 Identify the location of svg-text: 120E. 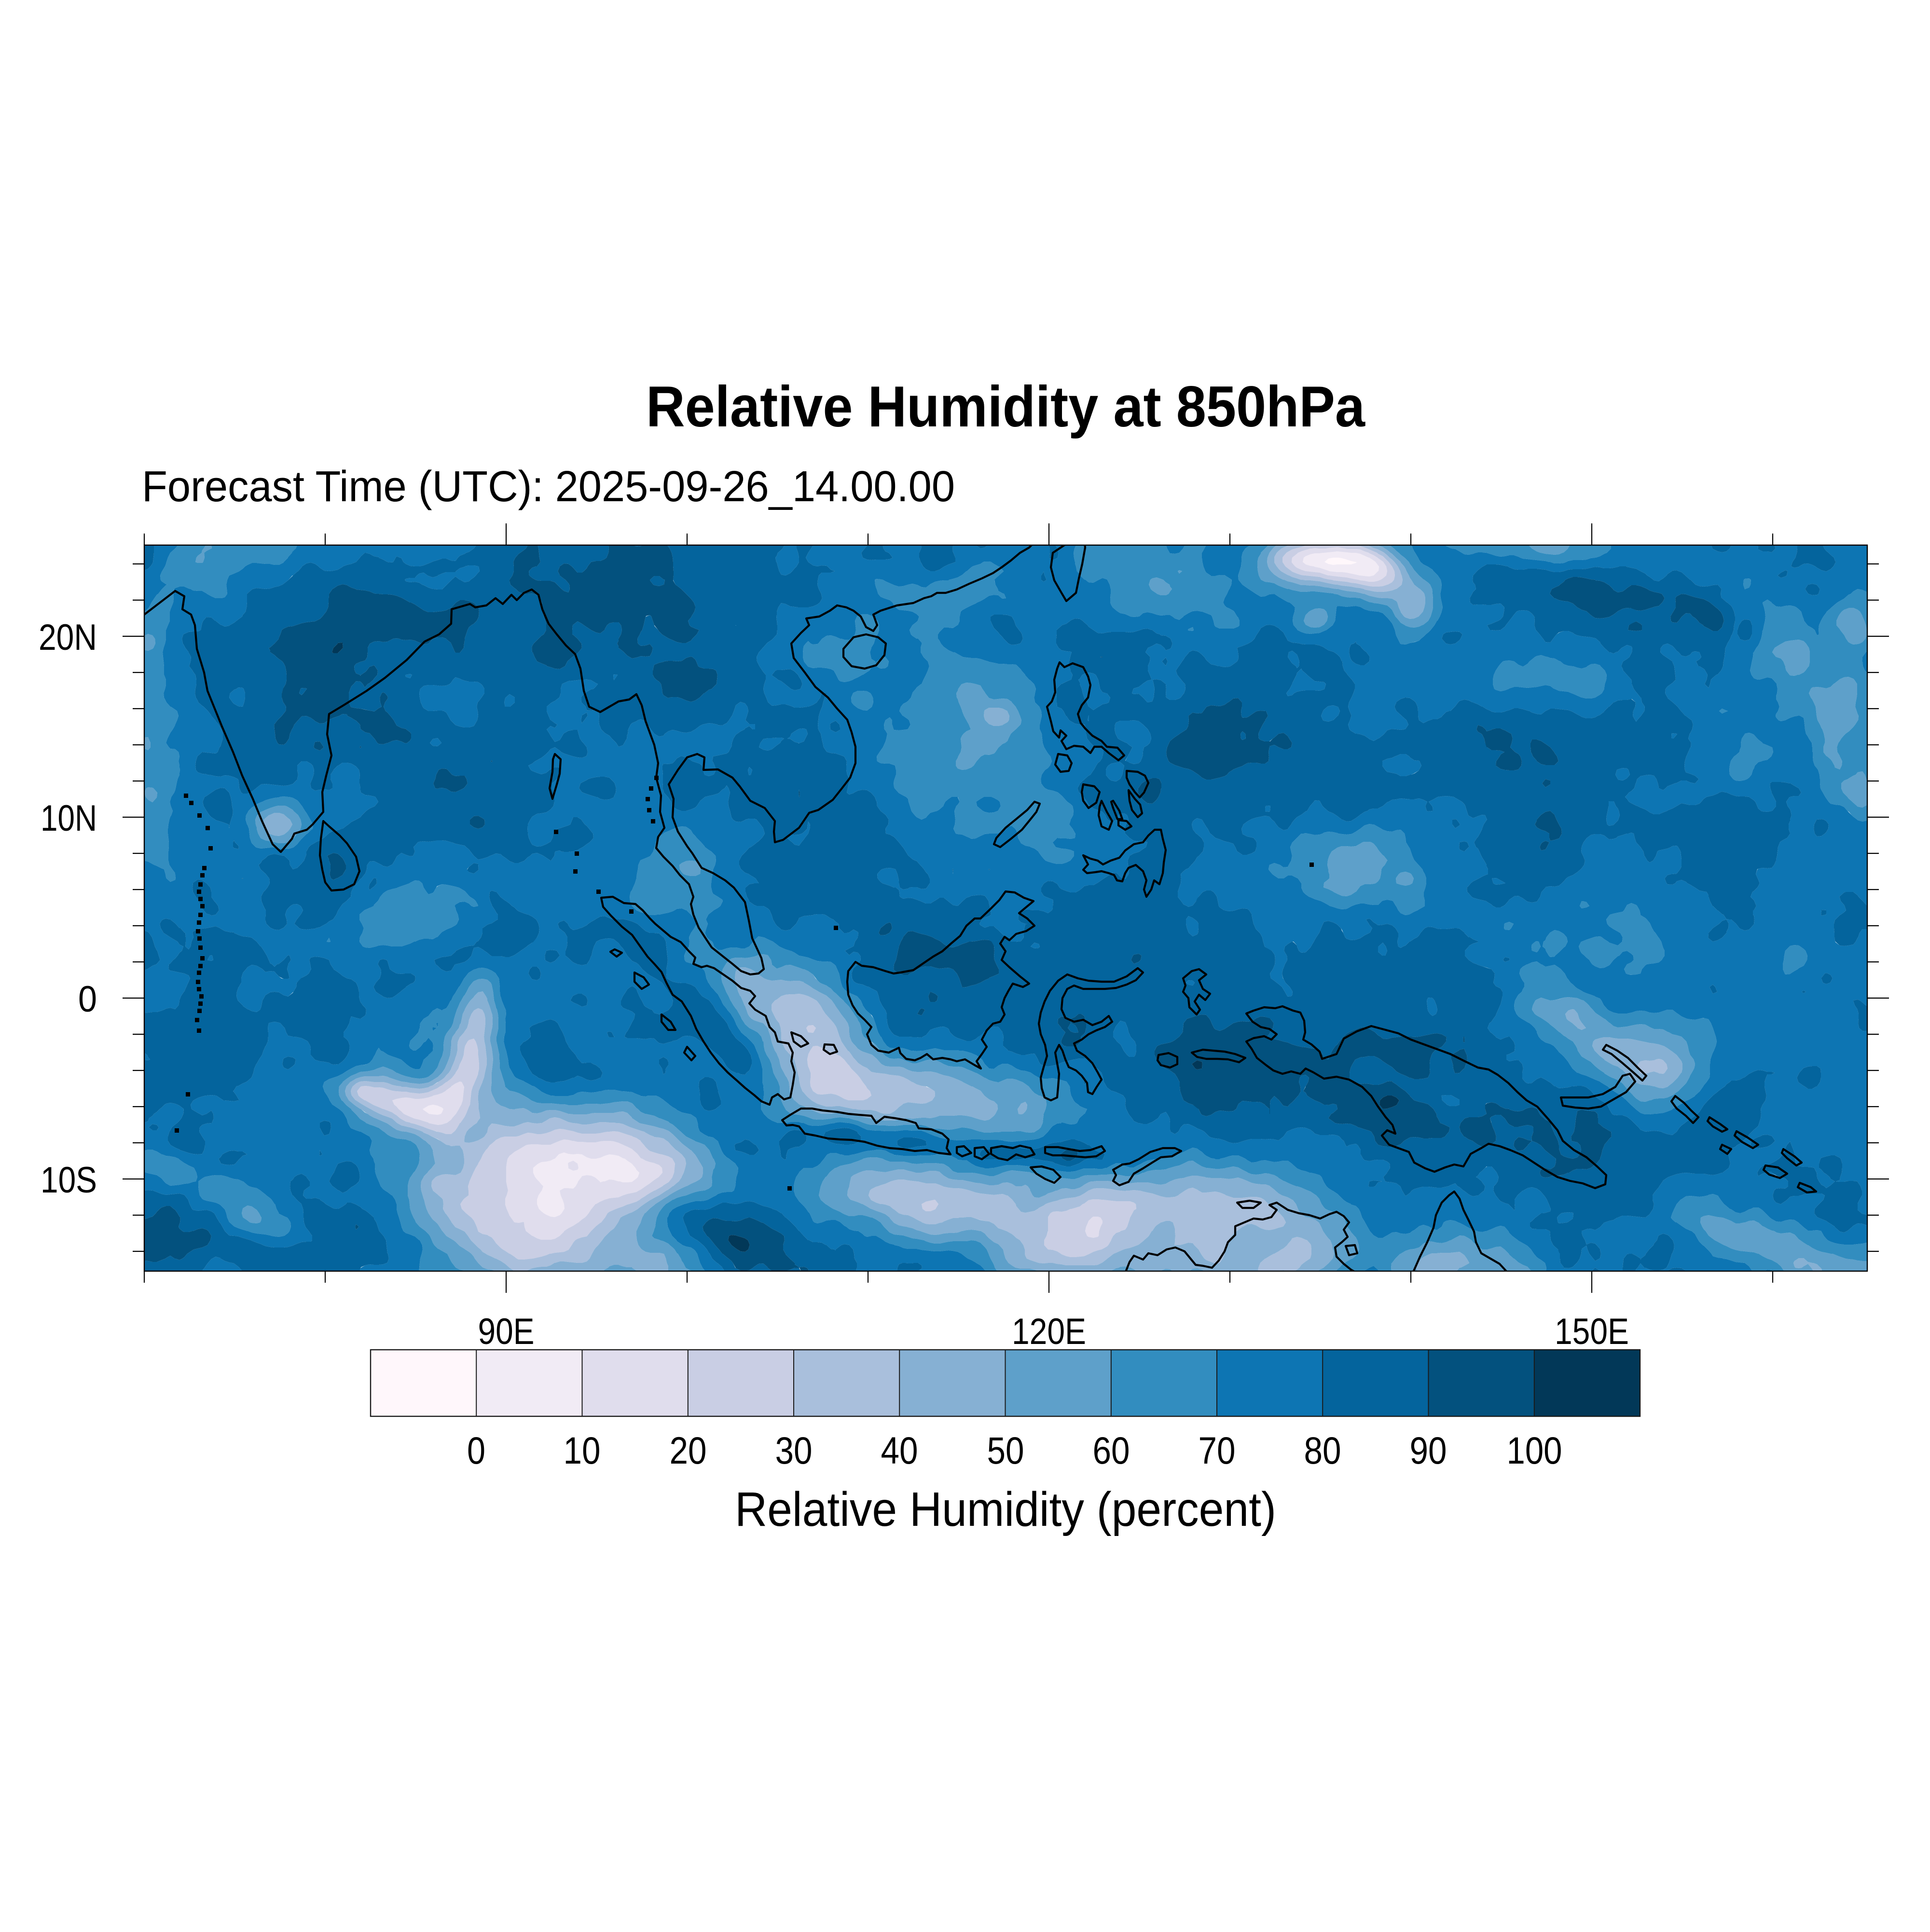
(1049, 1331).